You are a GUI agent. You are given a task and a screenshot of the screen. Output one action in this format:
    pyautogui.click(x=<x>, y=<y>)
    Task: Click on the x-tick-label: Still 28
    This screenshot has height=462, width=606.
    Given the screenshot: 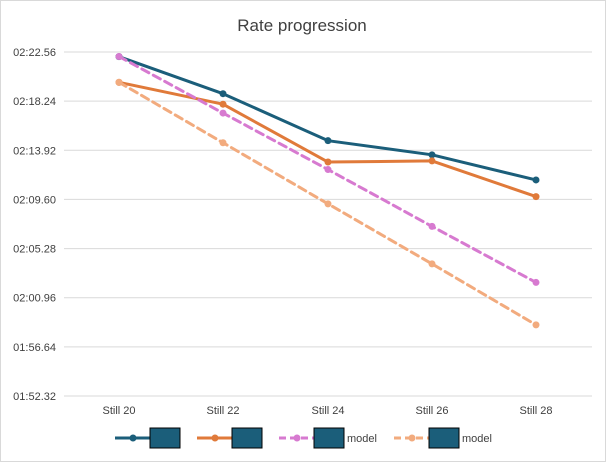 What is the action you would take?
    pyautogui.click(x=535, y=411)
    